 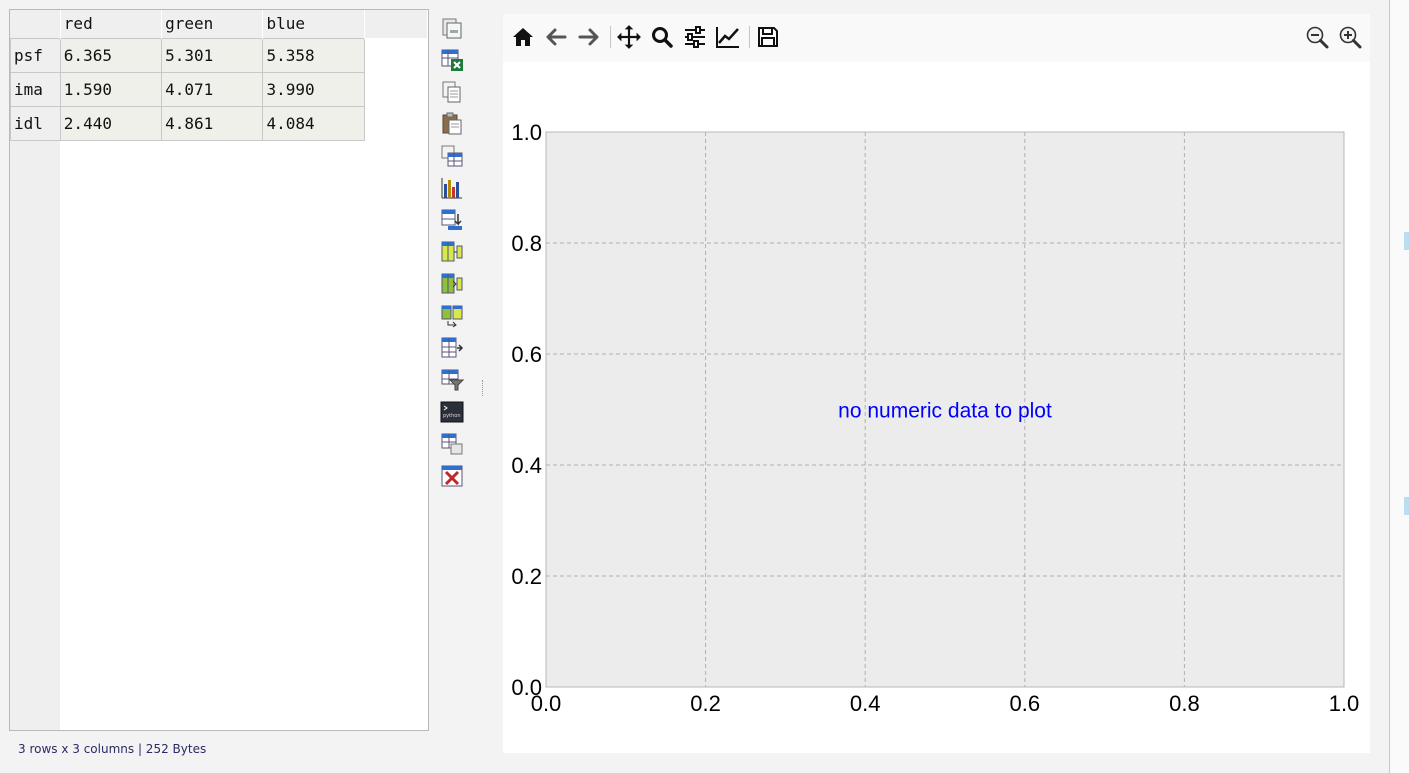 I want to click on x-tick-label: 0.2, so click(x=705, y=703).